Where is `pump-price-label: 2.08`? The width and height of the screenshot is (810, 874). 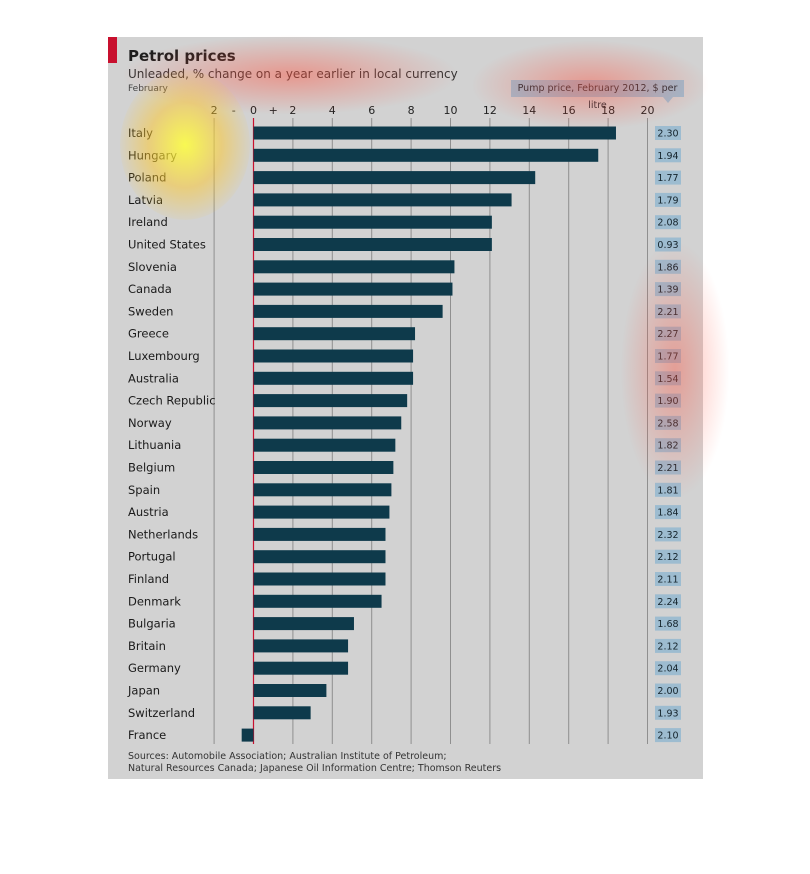
pump-price-label: 2.08 is located at coordinates (667, 223).